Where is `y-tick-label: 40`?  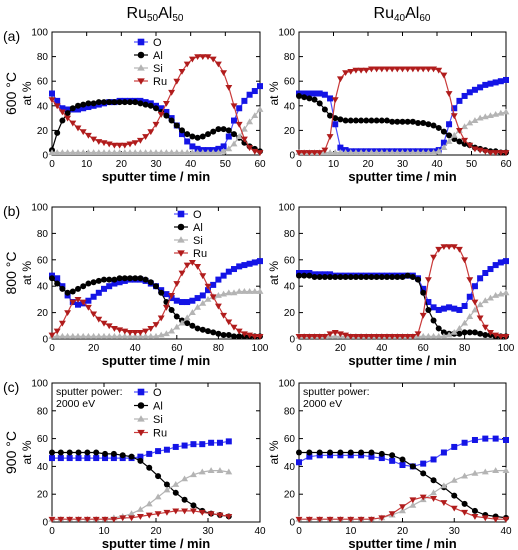
y-tick-label: 40 is located at coordinates (290, 287).